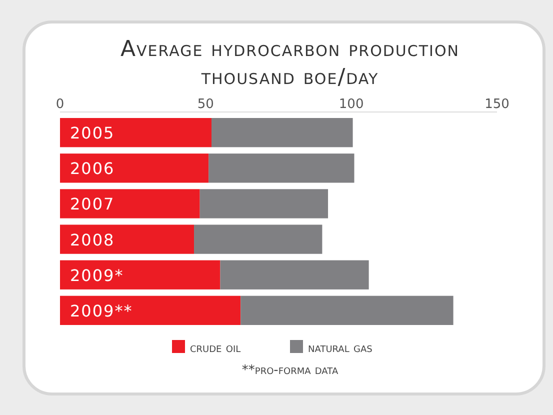 The width and height of the screenshot is (553, 415). I want to click on legend-label: crude oil, so click(215, 348).